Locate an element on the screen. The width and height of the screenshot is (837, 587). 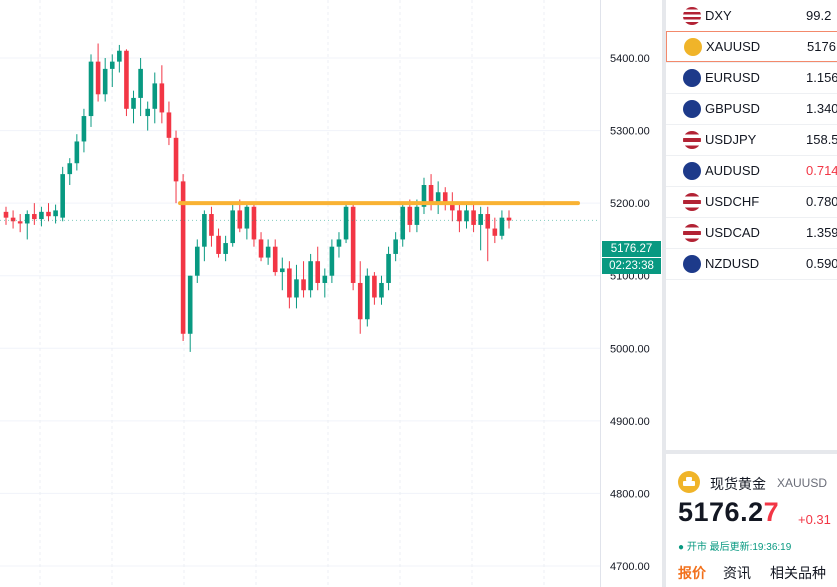
y-tick-label: 4900.00 is located at coordinates (630, 422).